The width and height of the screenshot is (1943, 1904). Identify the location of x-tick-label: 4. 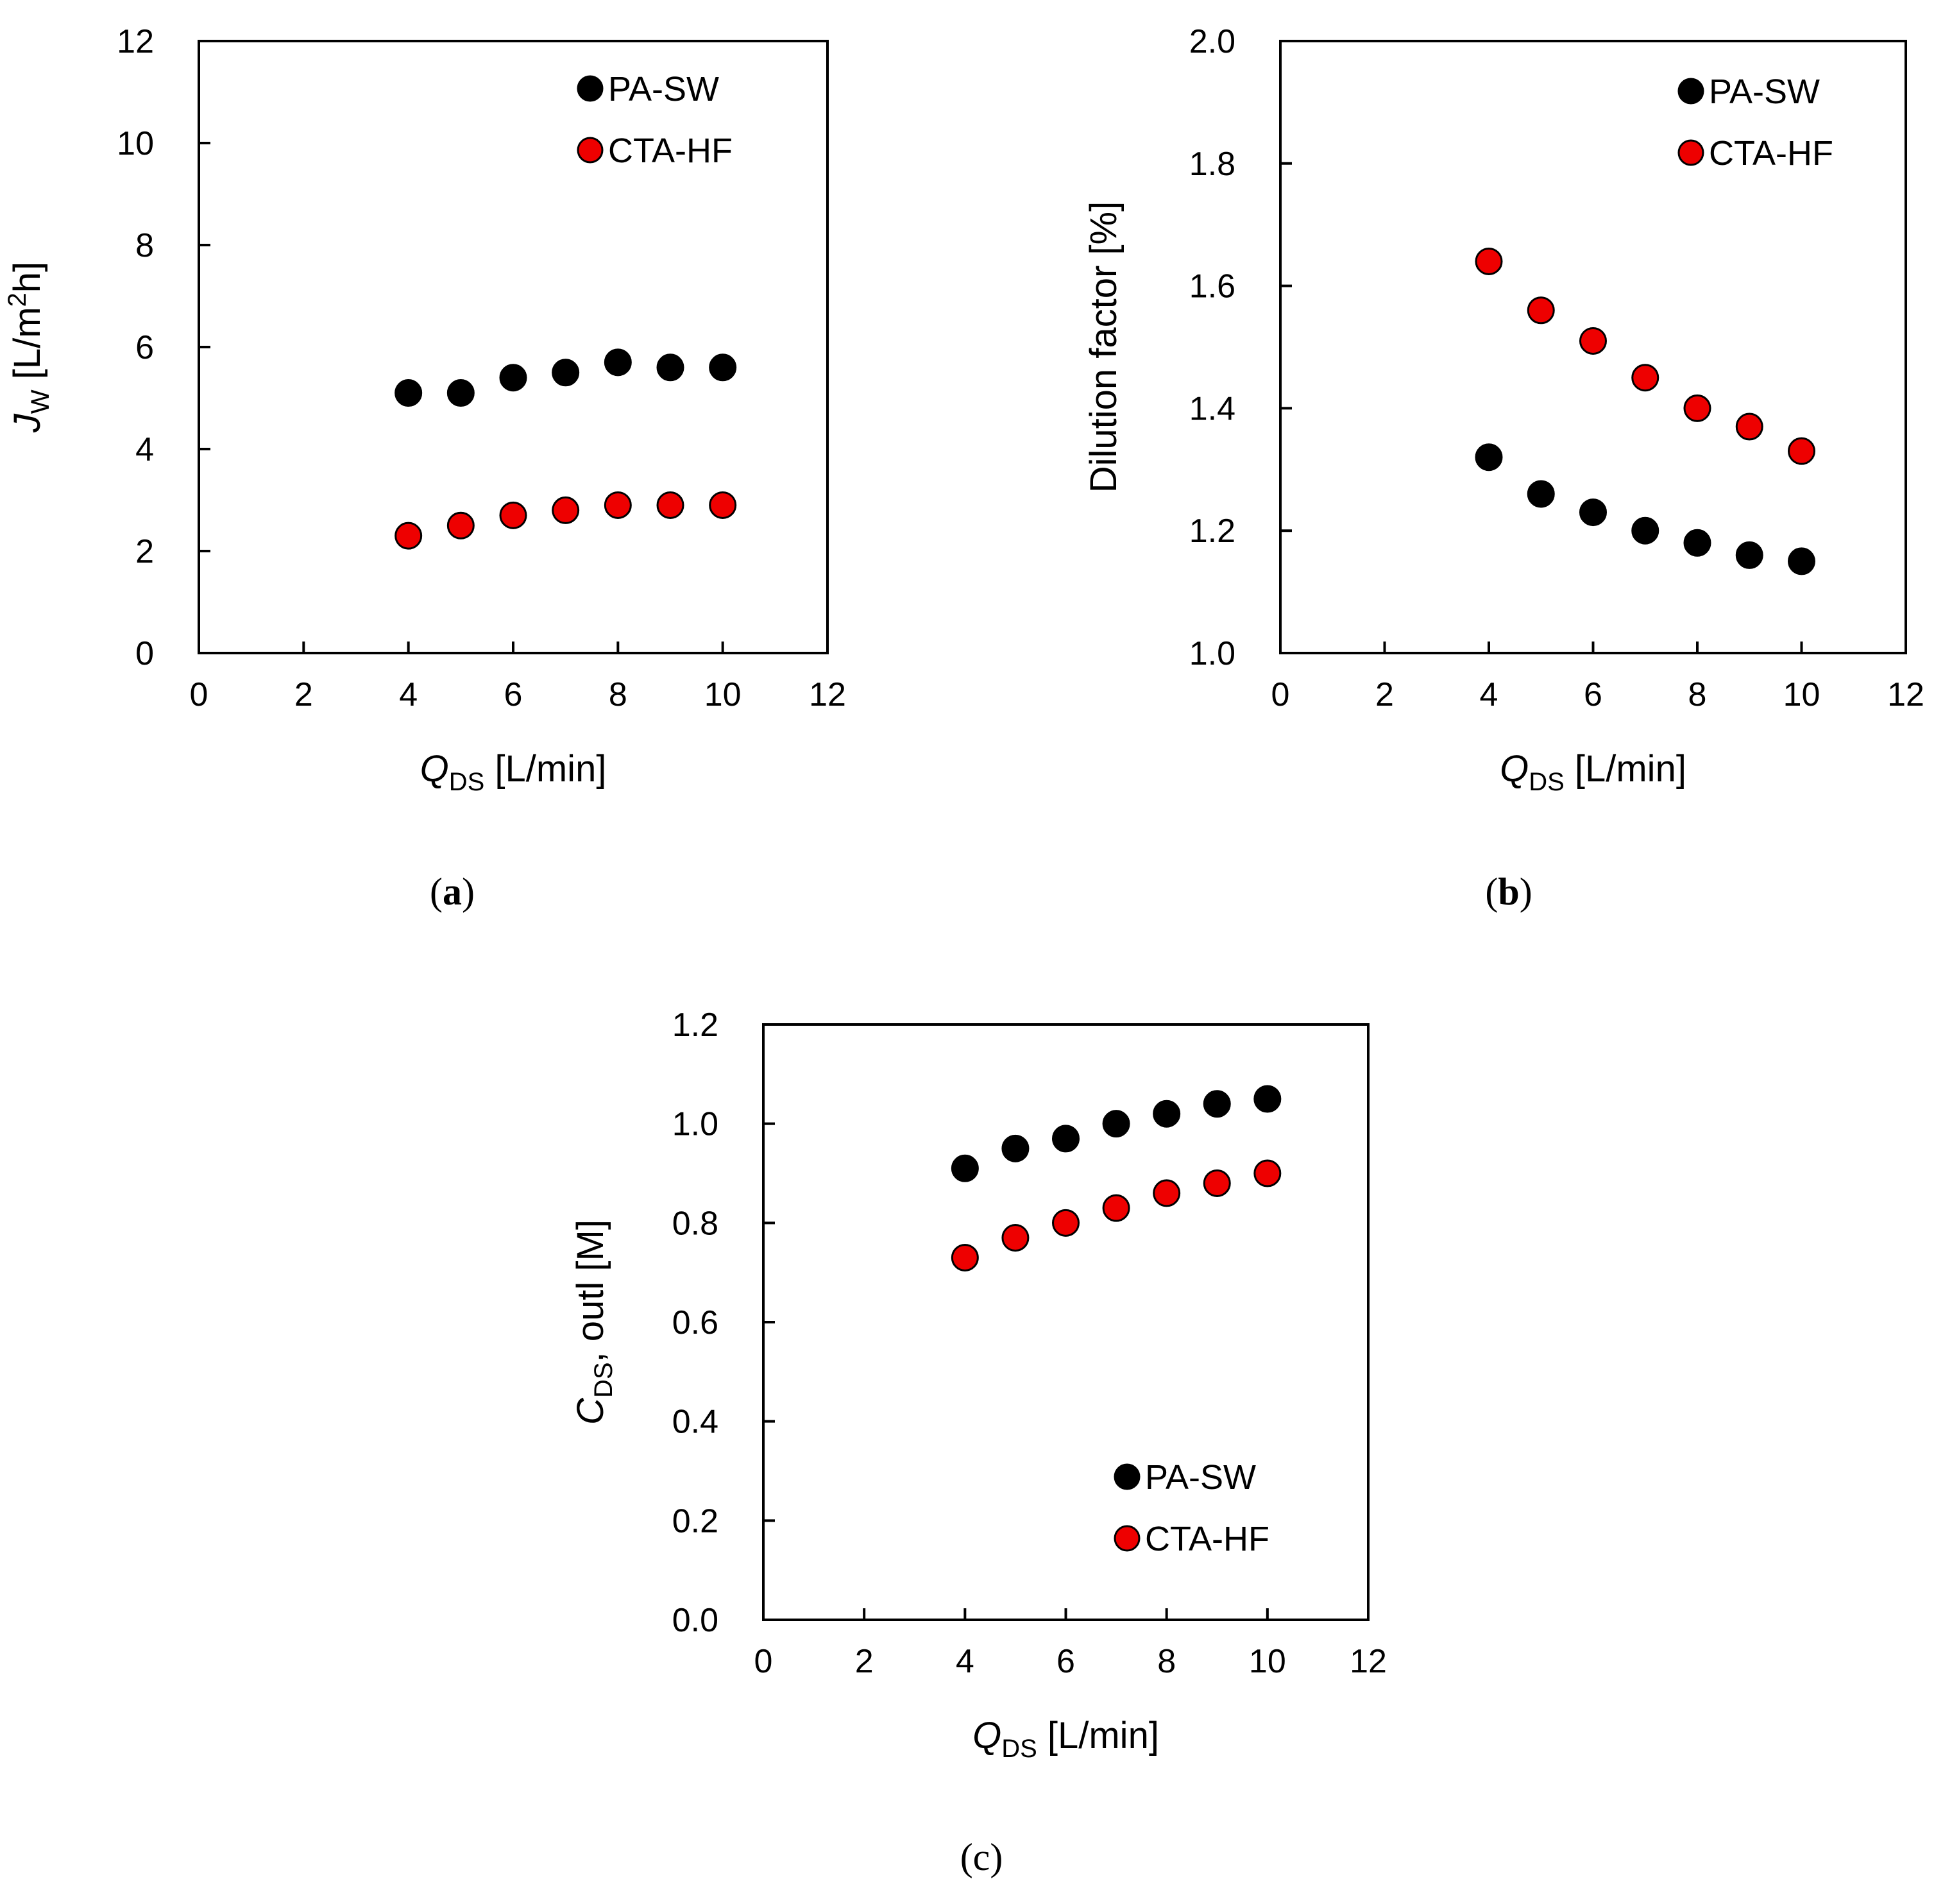
(965, 1661).